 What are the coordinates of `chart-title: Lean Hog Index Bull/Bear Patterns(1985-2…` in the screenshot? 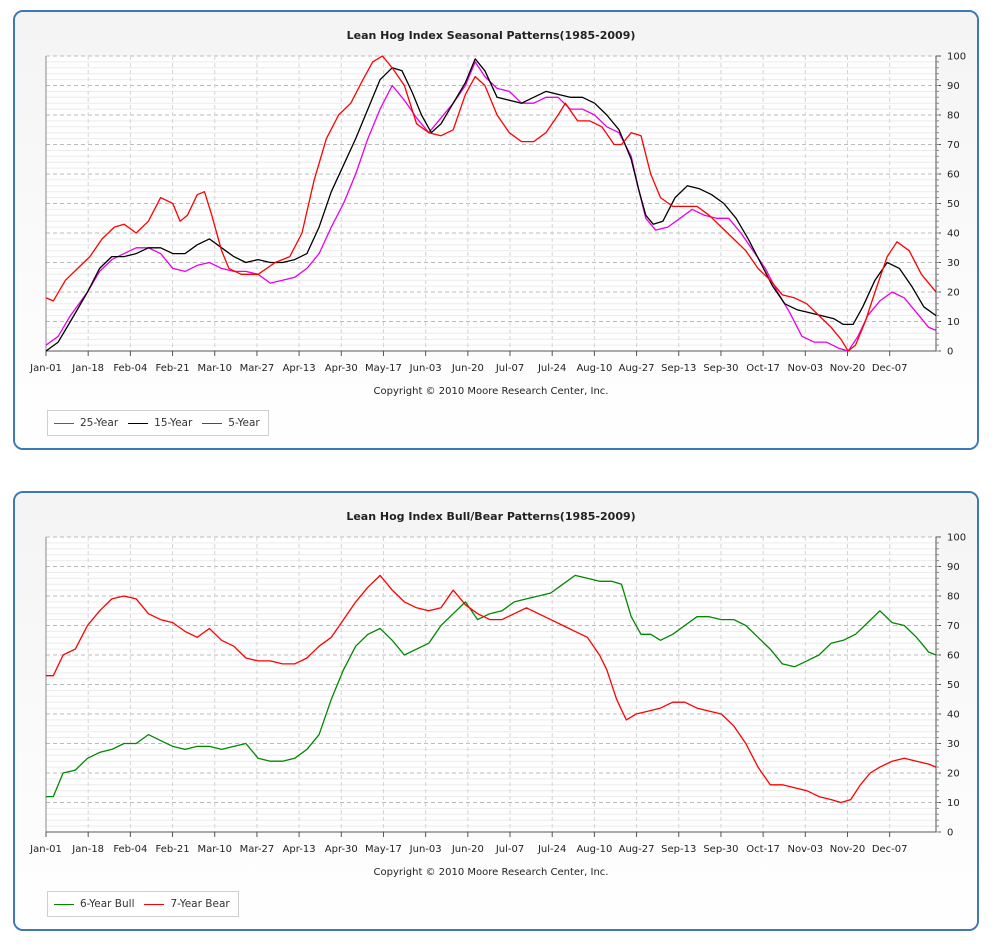 It's located at (490, 516).